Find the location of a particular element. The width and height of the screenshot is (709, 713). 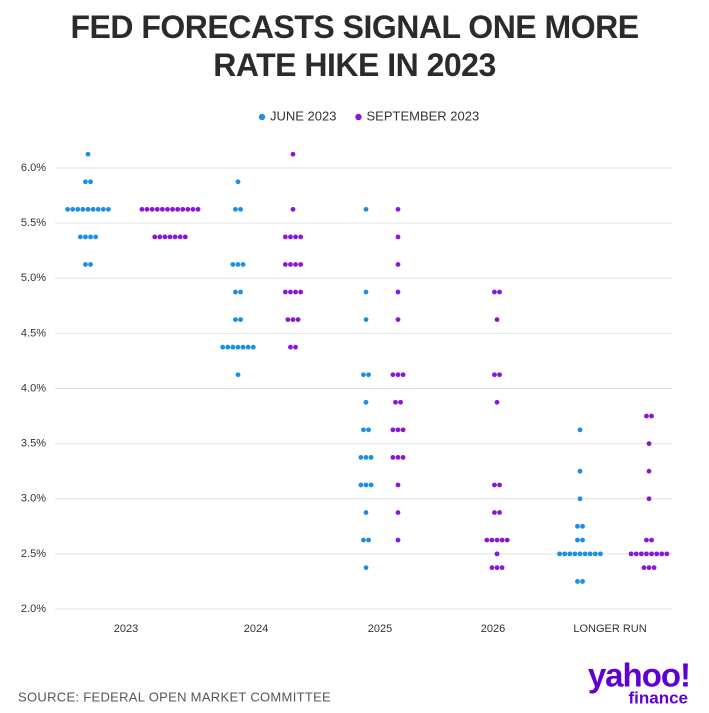

logo-sub: finance is located at coordinates (658, 697).